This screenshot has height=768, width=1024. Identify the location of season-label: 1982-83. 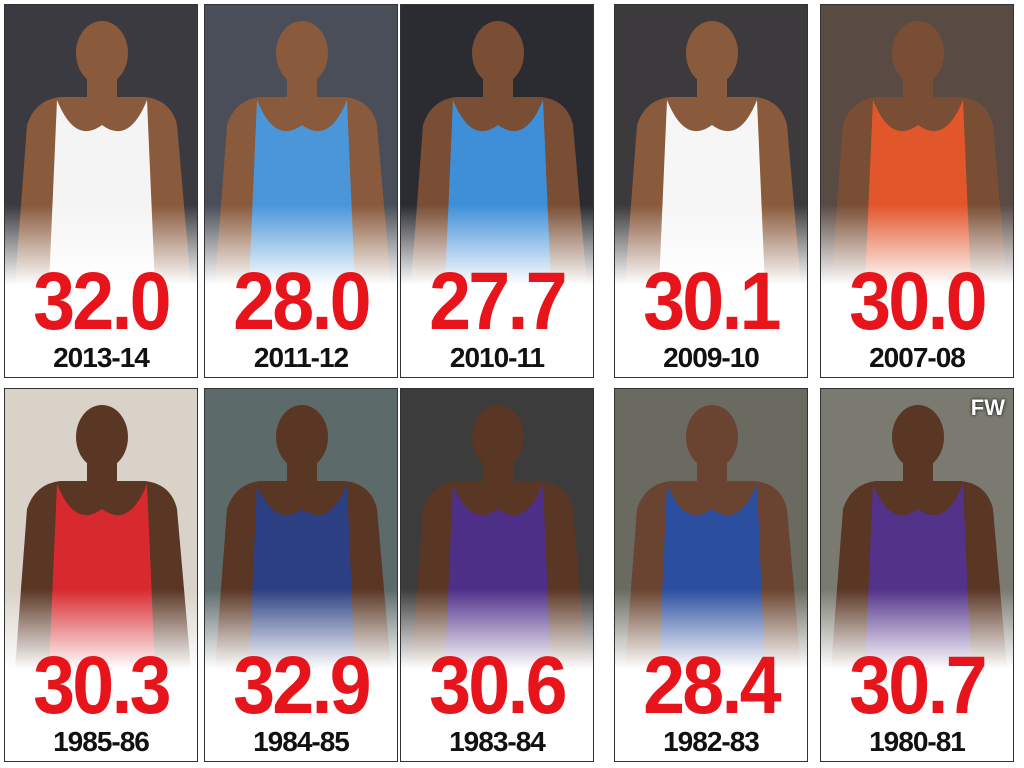
(711, 741).